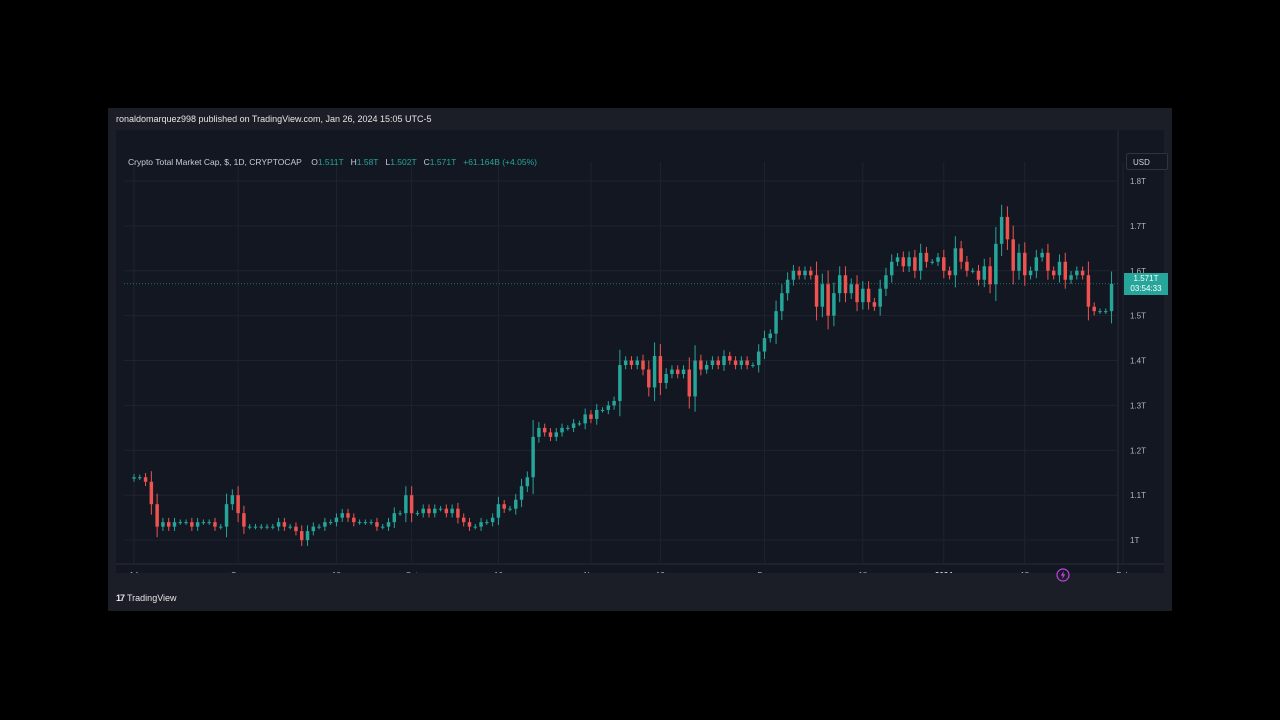 The width and height of the screenshot is (1280, 720). Describe the element at coordinates (1024, 572) in the screenshot. I see `x-tick-label: 15` at that location.